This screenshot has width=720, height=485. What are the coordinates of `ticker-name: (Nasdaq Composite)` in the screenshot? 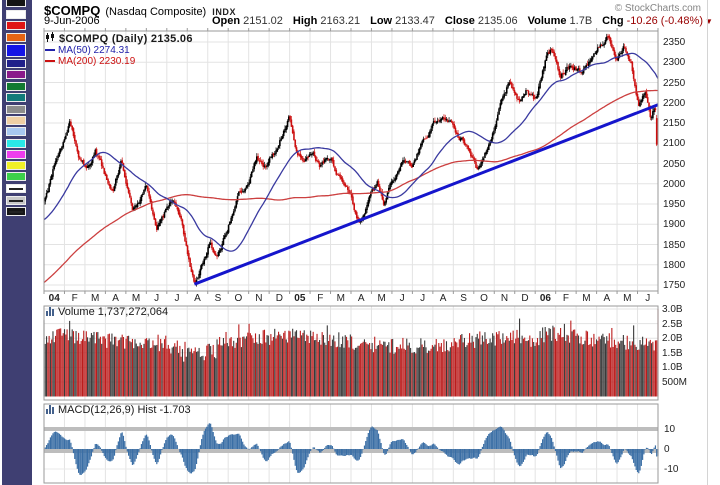 It's located at (156, 12).